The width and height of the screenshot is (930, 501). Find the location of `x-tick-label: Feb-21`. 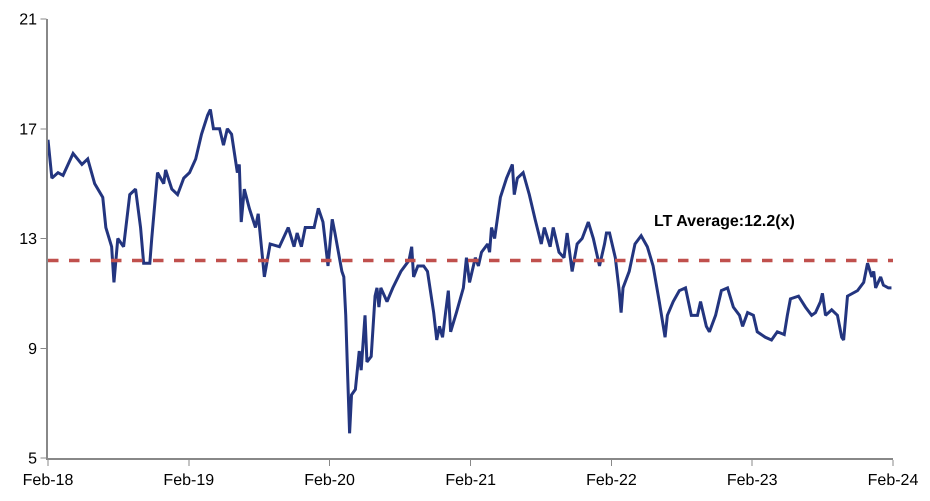

x-tick-label: Feb-21 is located at coordinates (470, 480).